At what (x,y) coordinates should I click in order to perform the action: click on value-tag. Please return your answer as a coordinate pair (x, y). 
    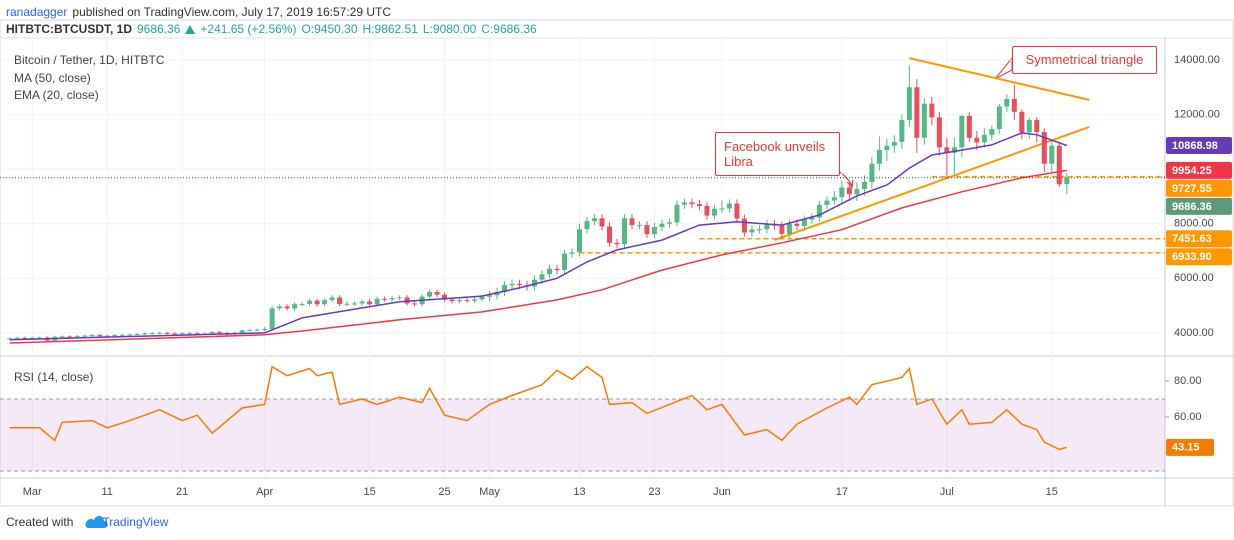
    Looking at the image, I should click on (1190, 447).